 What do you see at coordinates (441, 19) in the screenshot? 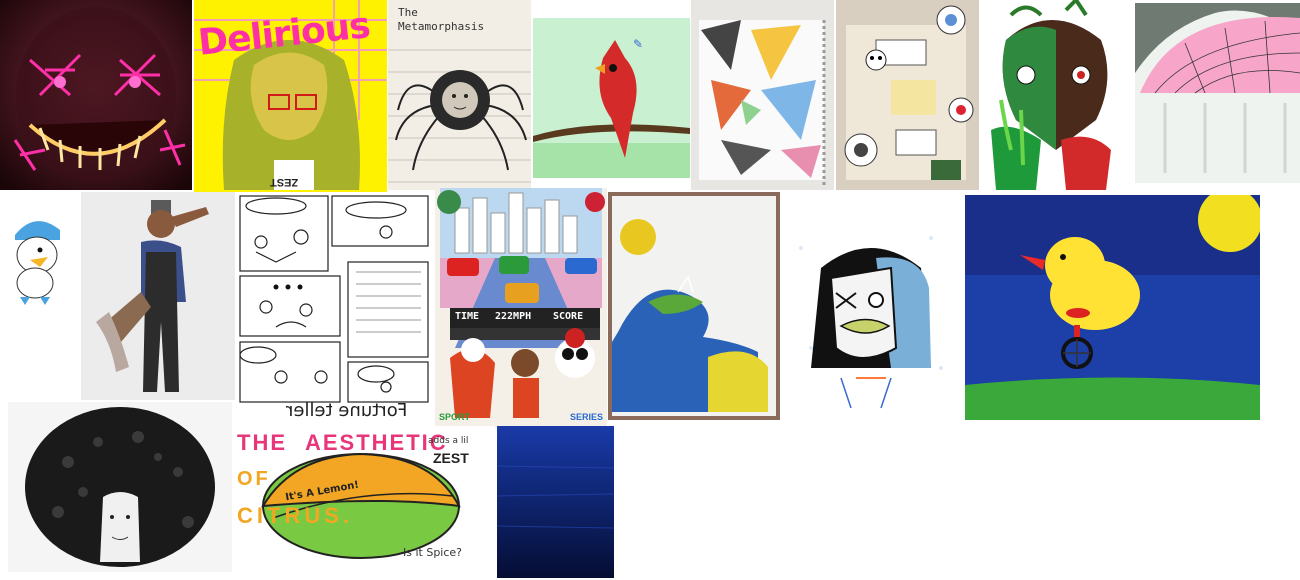
I see `metamorphasis-title: The Metamorphasis` at bounding box center [441, 19].